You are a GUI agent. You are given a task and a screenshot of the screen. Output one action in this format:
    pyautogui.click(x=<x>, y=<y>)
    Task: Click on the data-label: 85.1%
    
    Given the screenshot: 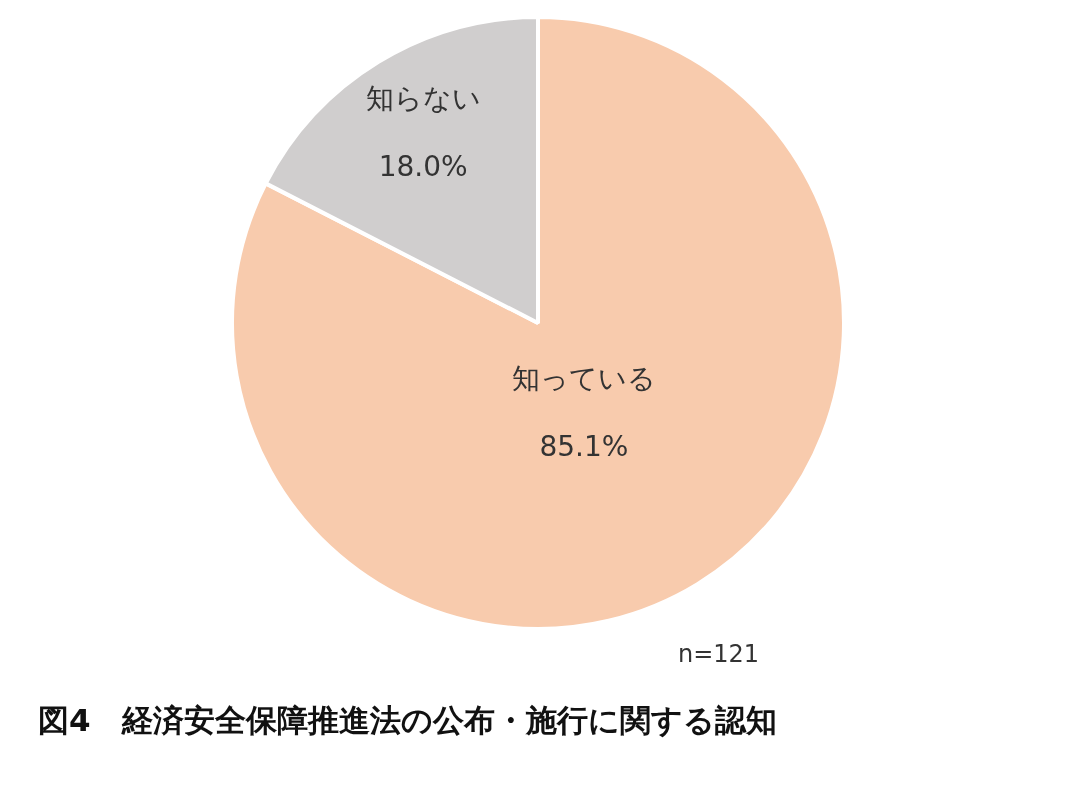 What is the action you would take?
    pyautogui.click(x=584, y=447)
    